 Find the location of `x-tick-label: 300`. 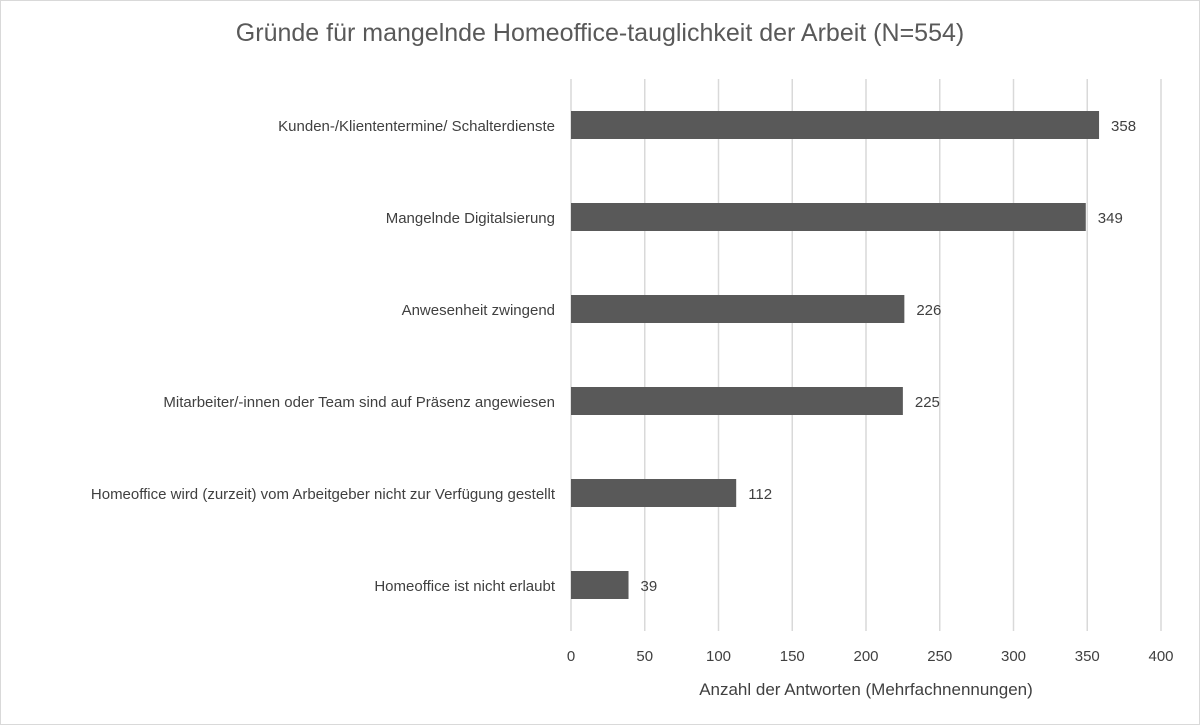

x-tick-label: 300 is located at coordinates (1013, 656).